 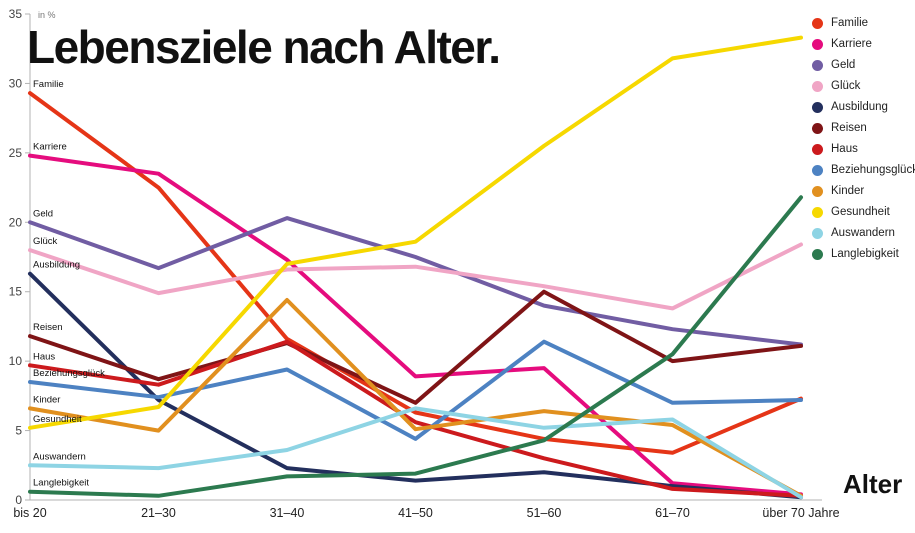 What do you see at coordinates (45, 241) in the screenshot?
I see `series-start-label: Glück` at bounding box center [45, 241].